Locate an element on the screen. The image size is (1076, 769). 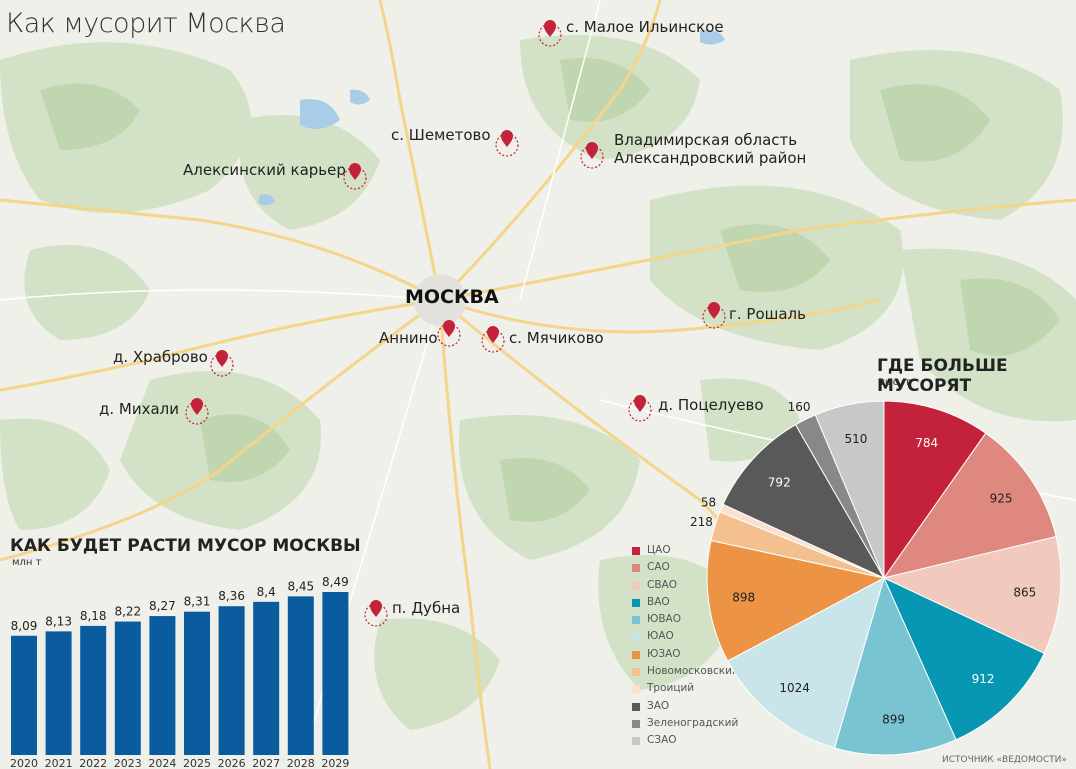
marker-dubna is located at coordinates (376, 613).